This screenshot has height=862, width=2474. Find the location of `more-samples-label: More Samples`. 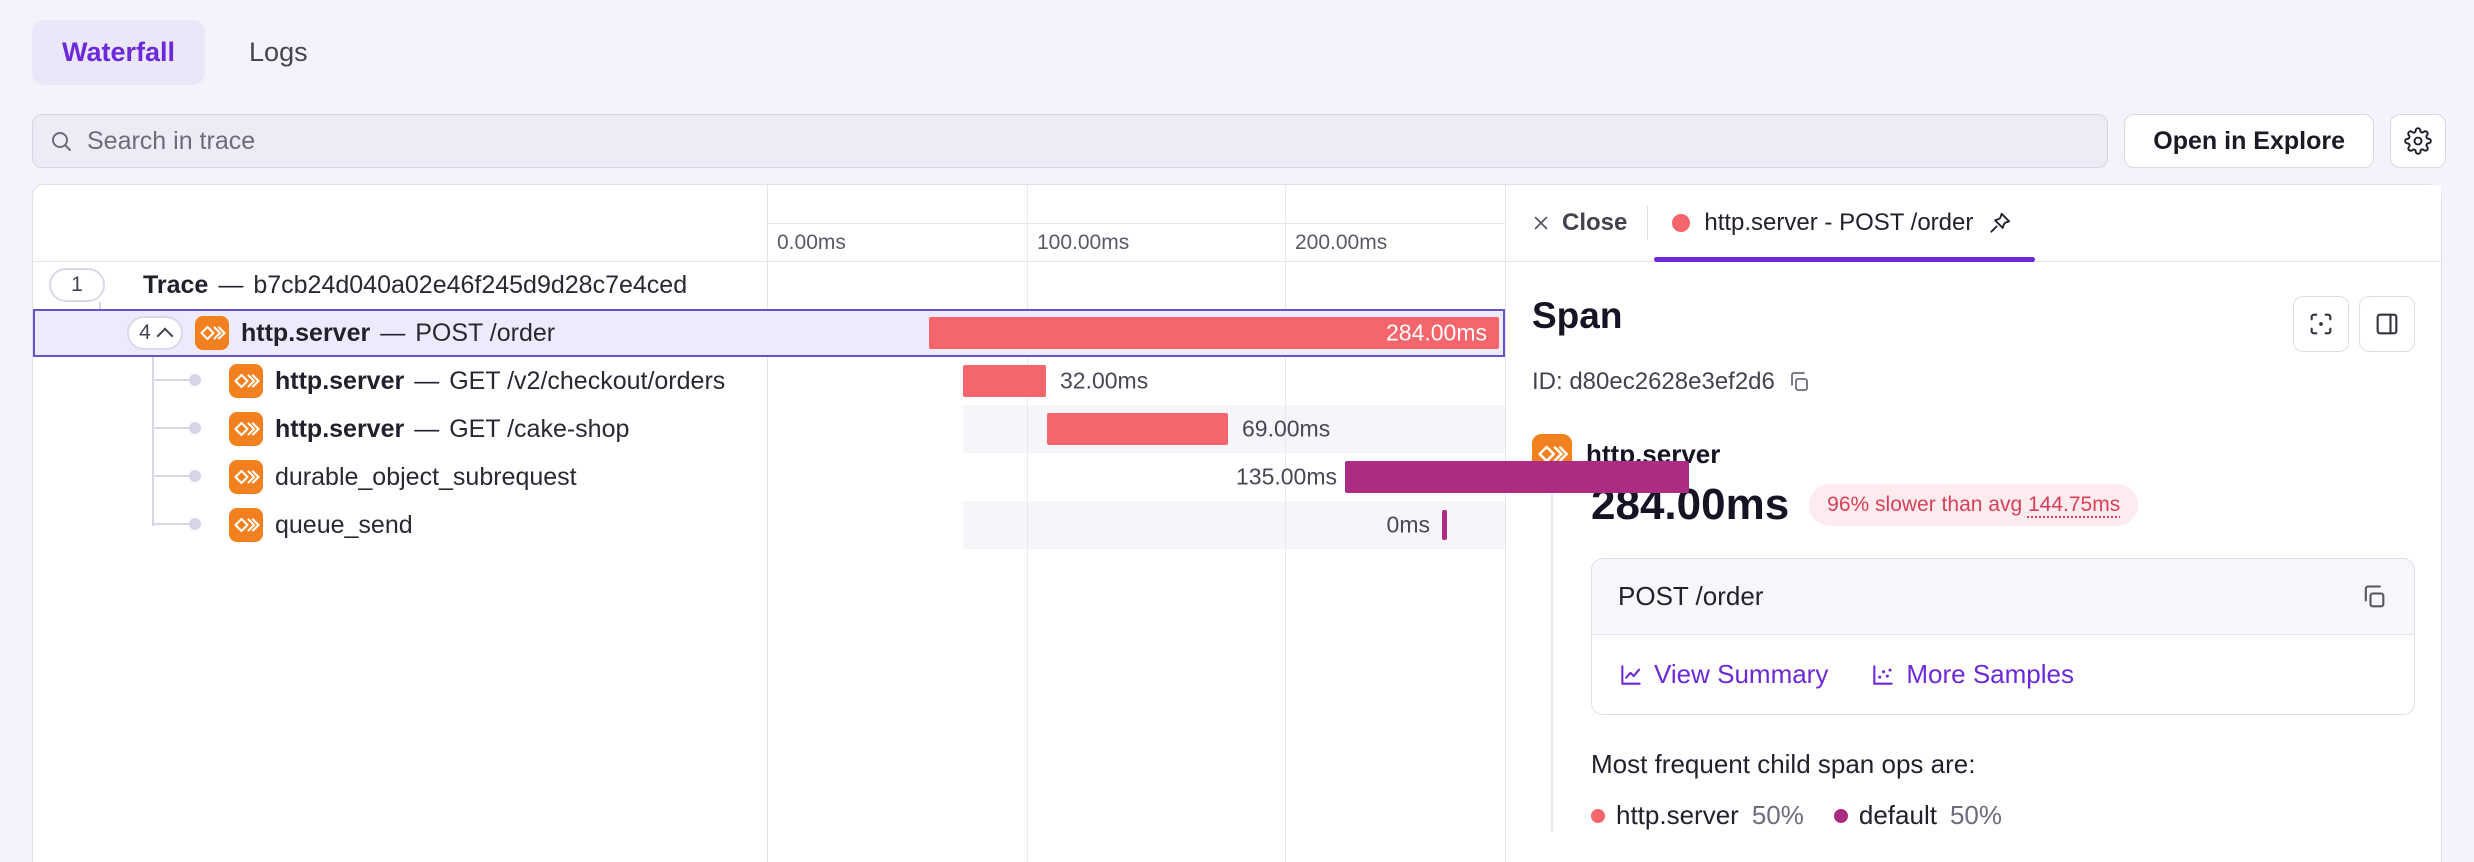

more-samples-label: More Samples is located at coordinates (1990, 674).